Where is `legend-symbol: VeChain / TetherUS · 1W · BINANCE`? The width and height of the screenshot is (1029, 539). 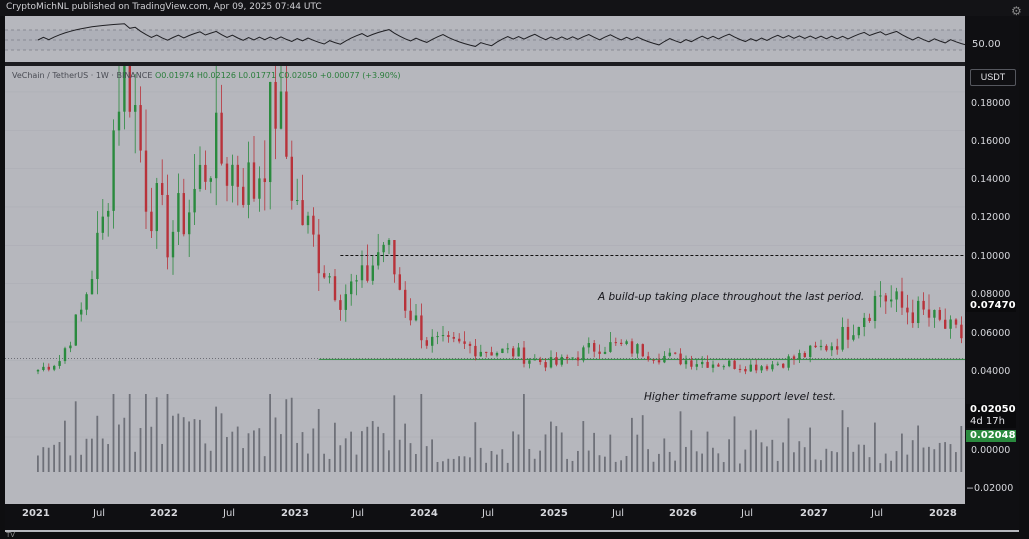 legend-symbol: VeChain / TetherUS · 1W · BINANCE is located at coordinates (82, 75).